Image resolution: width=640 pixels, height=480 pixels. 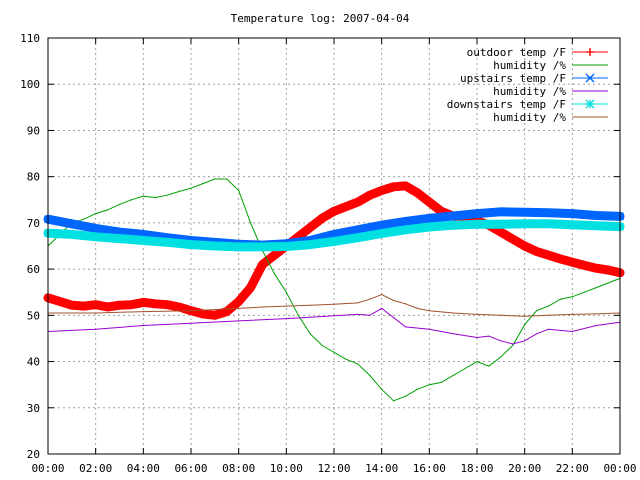 What do you see at coordinates (33, 130) in the screenshot?
I see `y-tick-label: 90` at bounding box center [33, 130].